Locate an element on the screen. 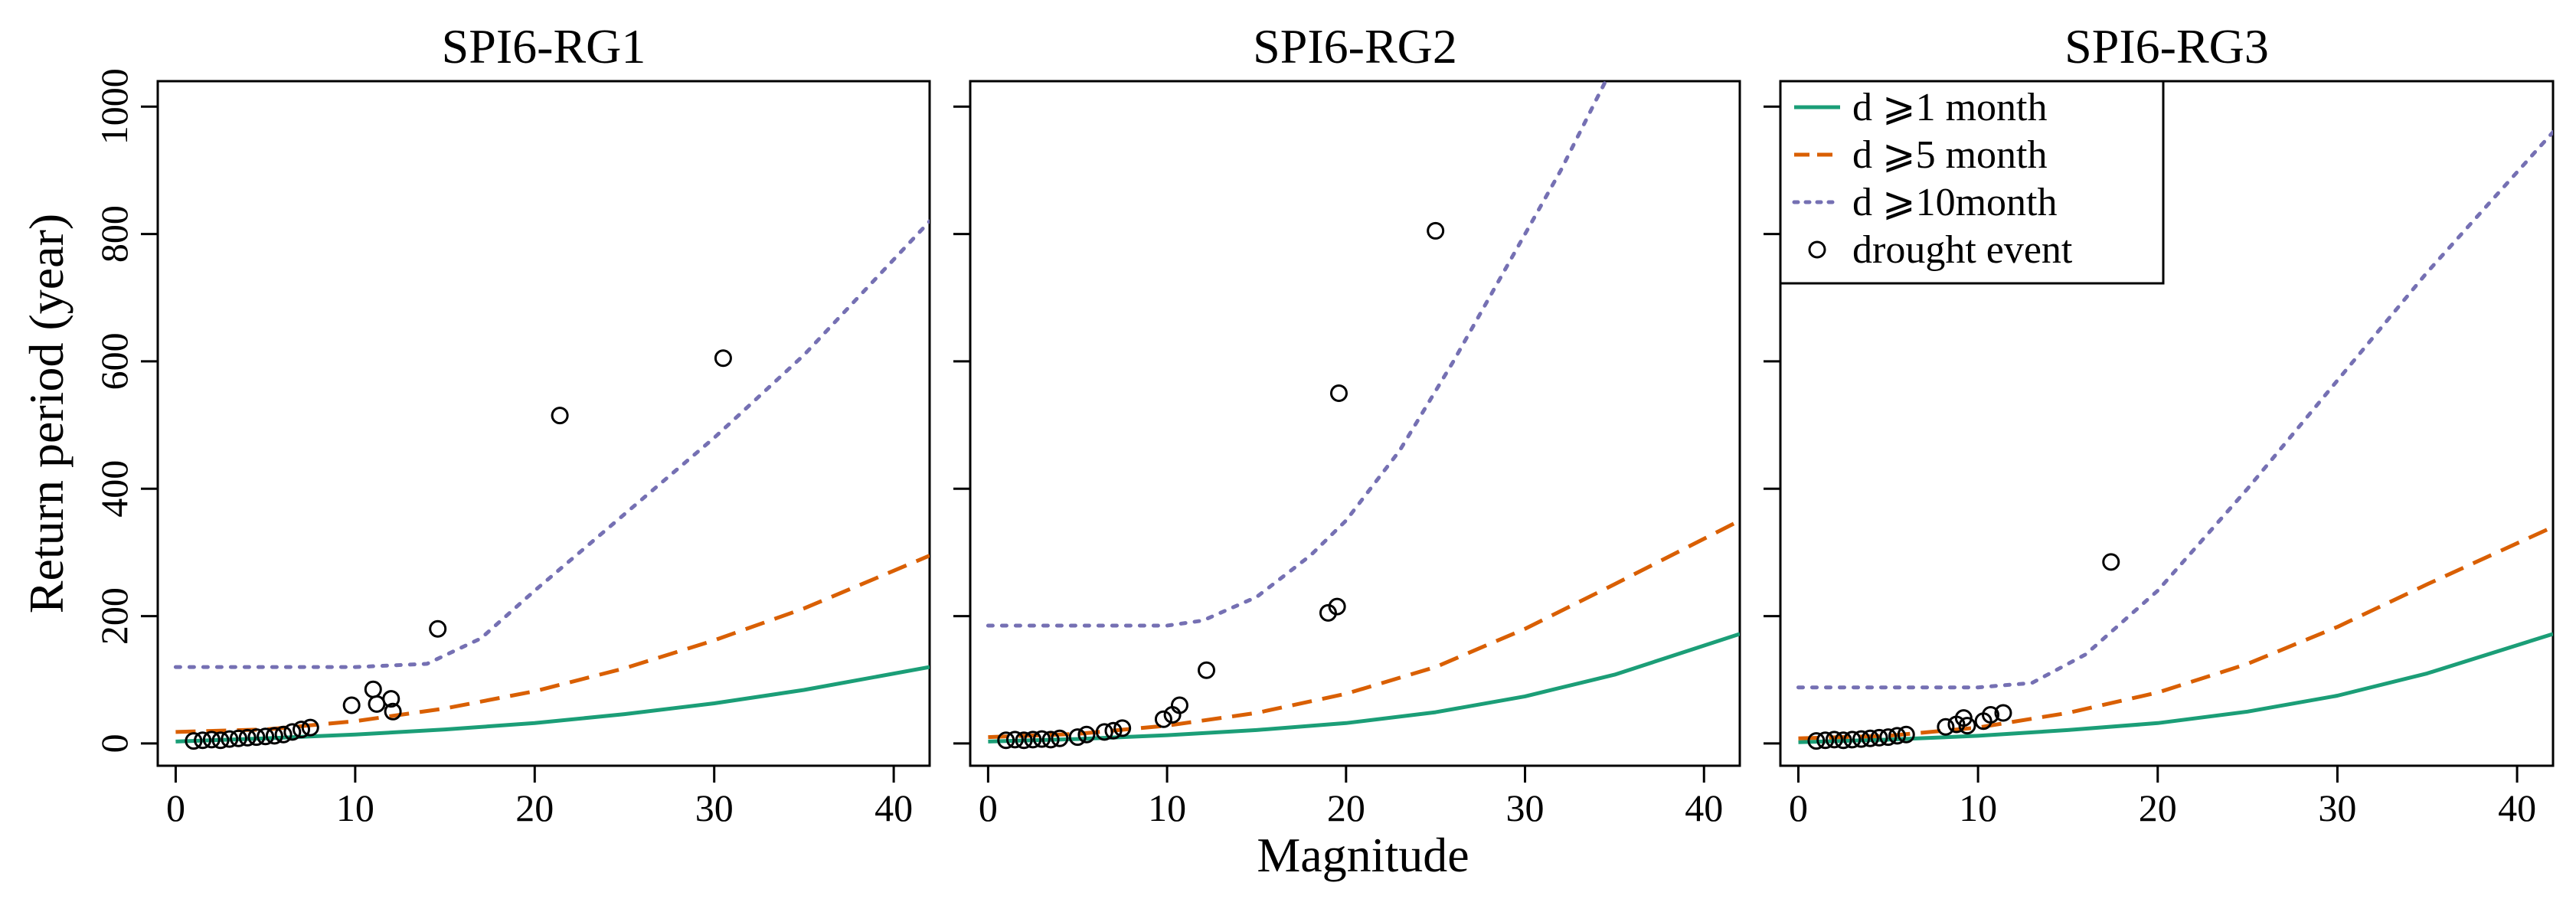 This screenshot has width=2576, height=912. panel-title: SPI6-RG2 is located at coordinates (1355, 46).